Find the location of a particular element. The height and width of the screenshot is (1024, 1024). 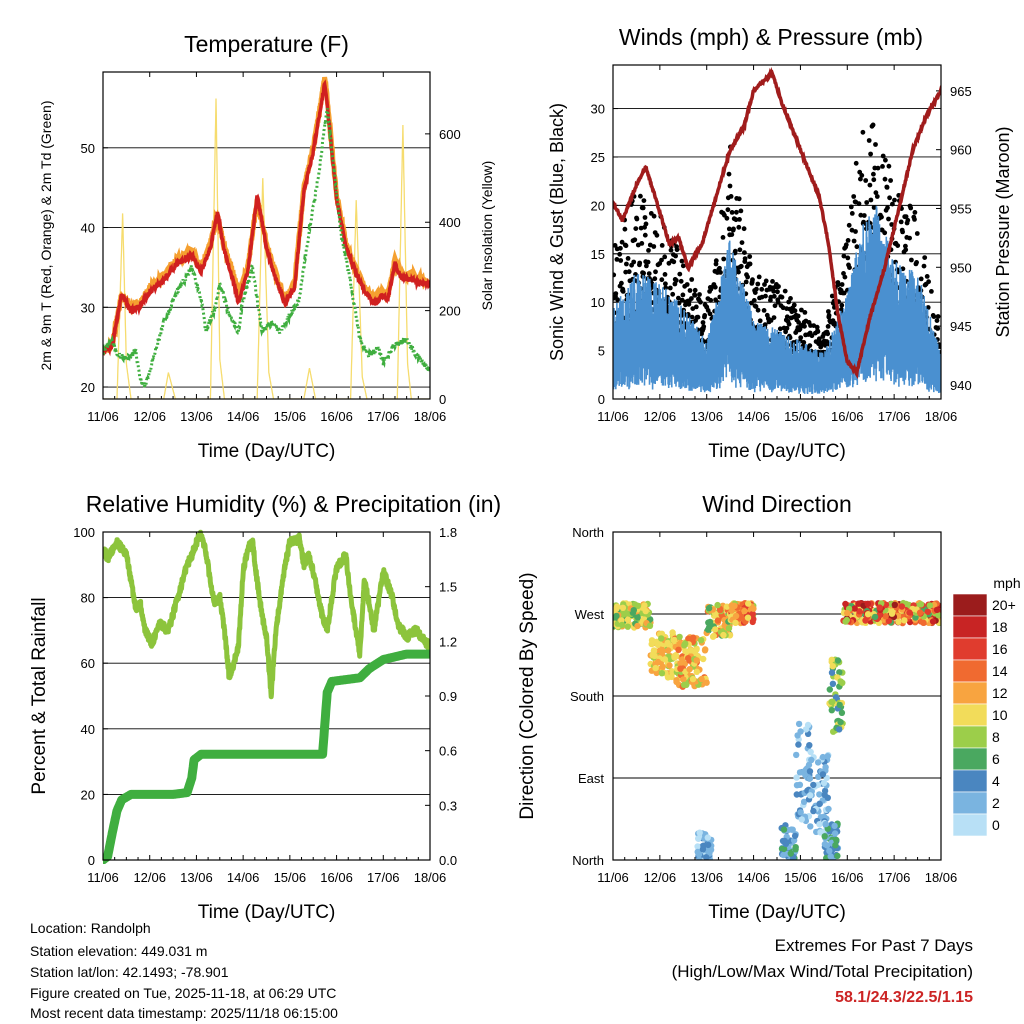

info-elevation: Station elevation: 449.031 m is located at coordinates (119, 951).